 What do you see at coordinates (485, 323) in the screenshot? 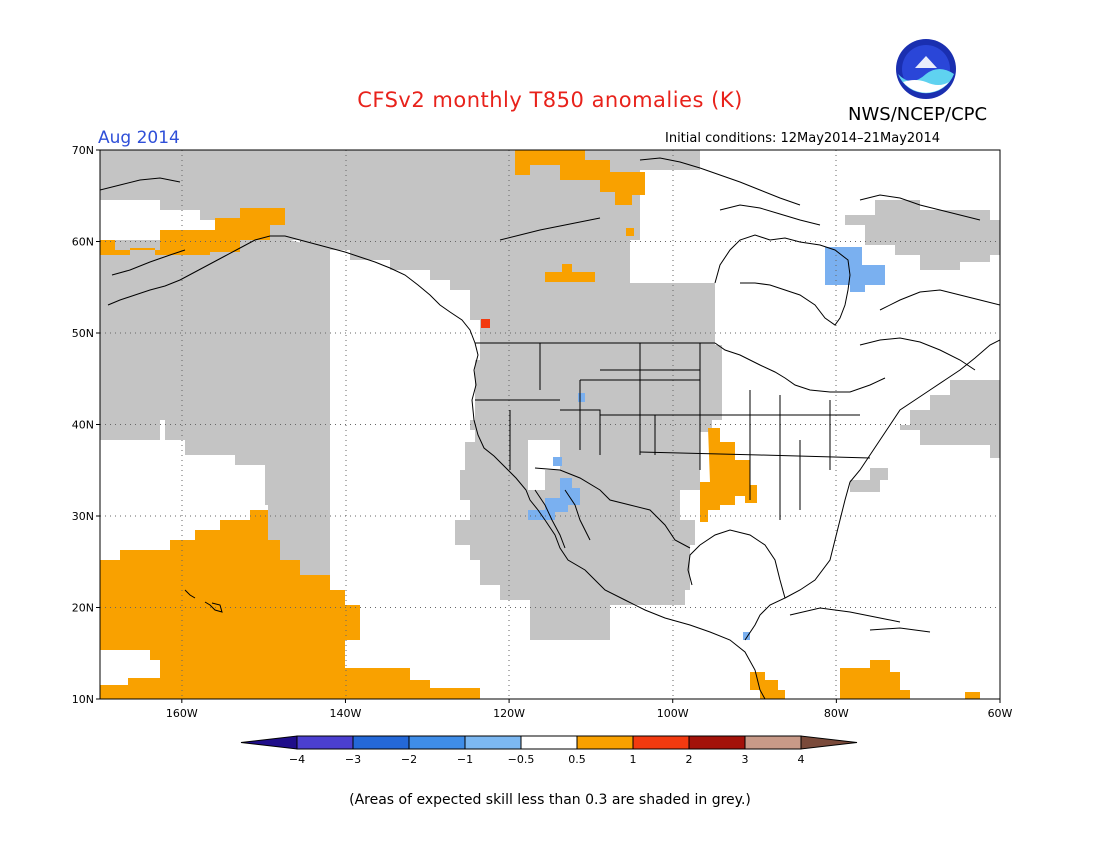
I see `strong-warm-cell` at bounding box center [485, 323].